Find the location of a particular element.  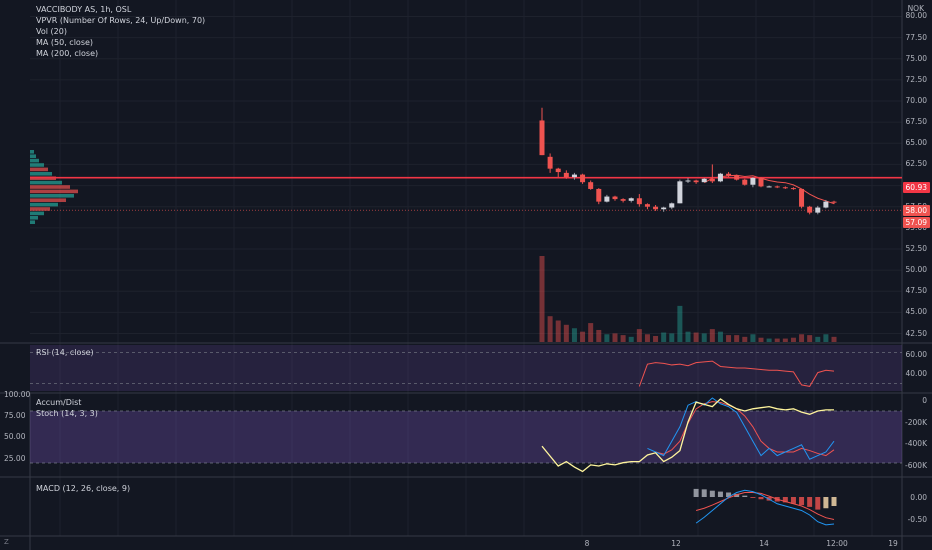

legend-vpvr: VPVR (Number Of Rows, 24, Up/Down, 70) is located at coordinates (121, 20).